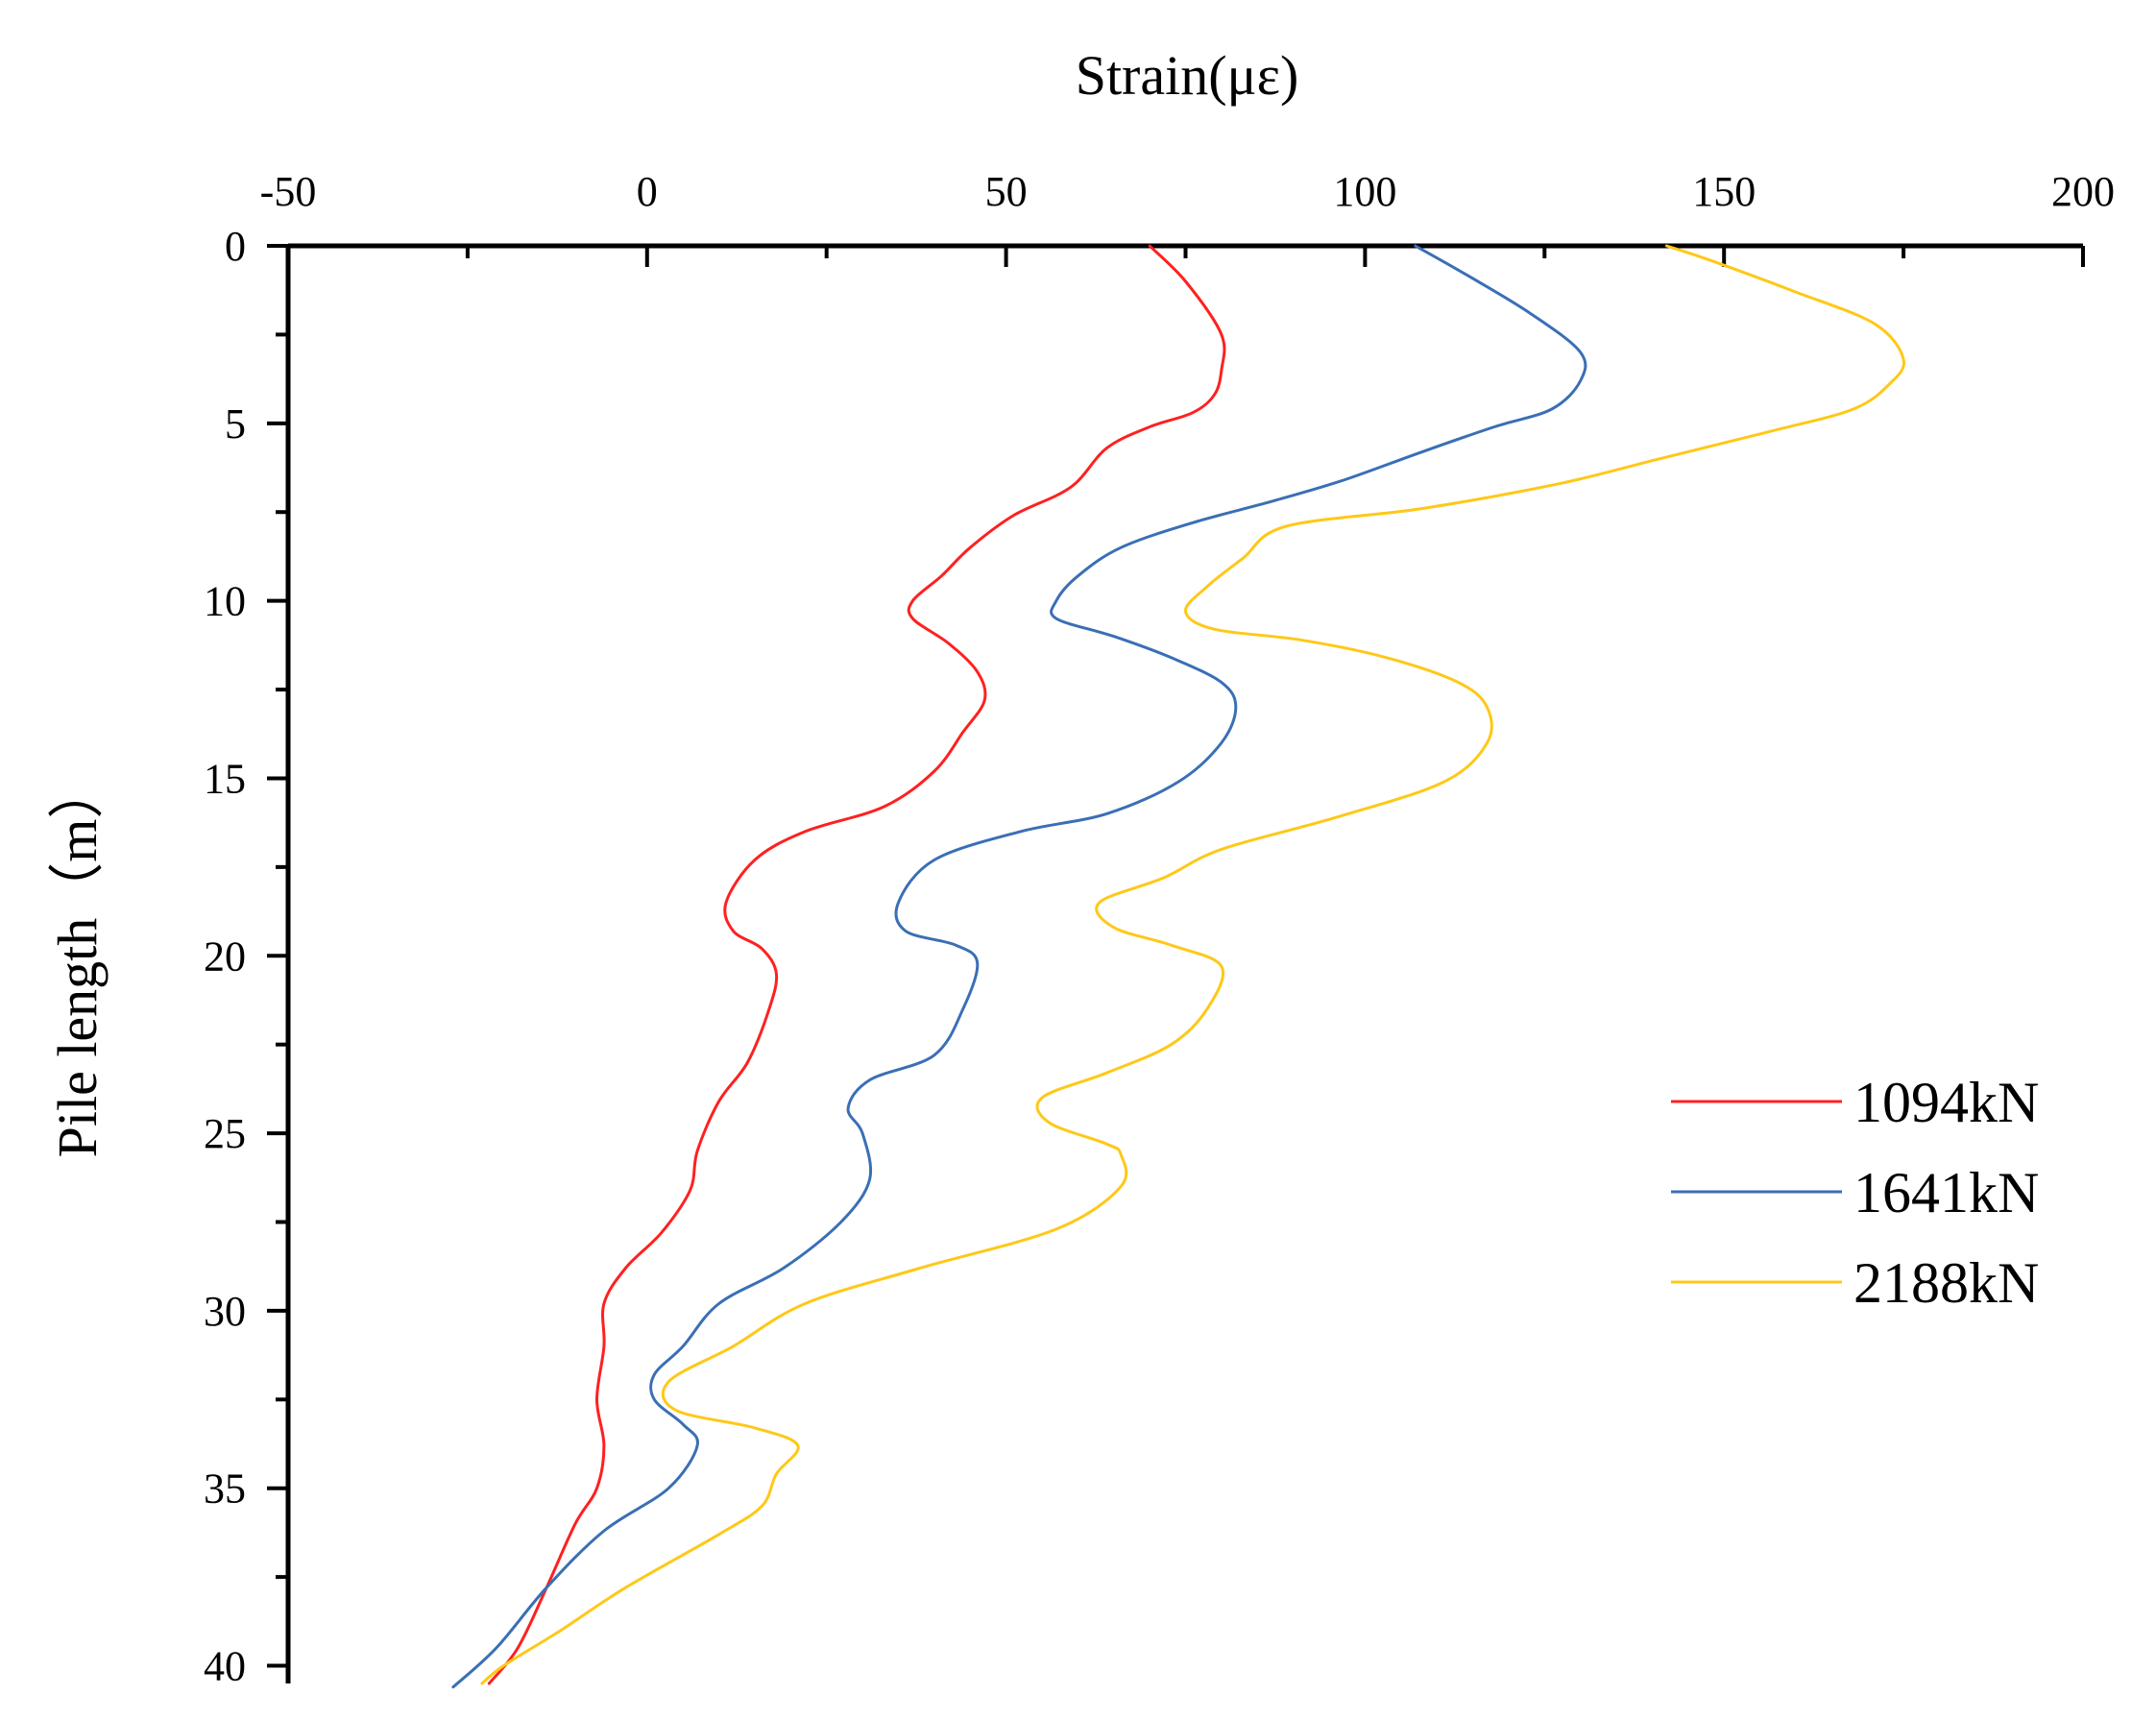 The image size is (2156, 1719). What do you see at coordinates (2083, 191) in the screenshot?
I see `x-tick-label: 200` at bounding box center [2083, 191].